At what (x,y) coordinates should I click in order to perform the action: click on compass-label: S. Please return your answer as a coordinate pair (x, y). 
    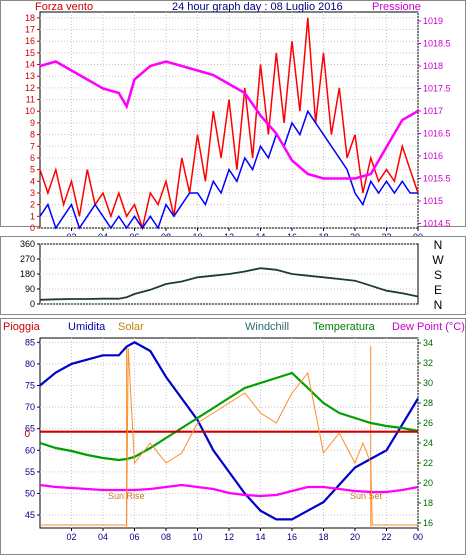
    Looking at the image, I should click on (438, 275).